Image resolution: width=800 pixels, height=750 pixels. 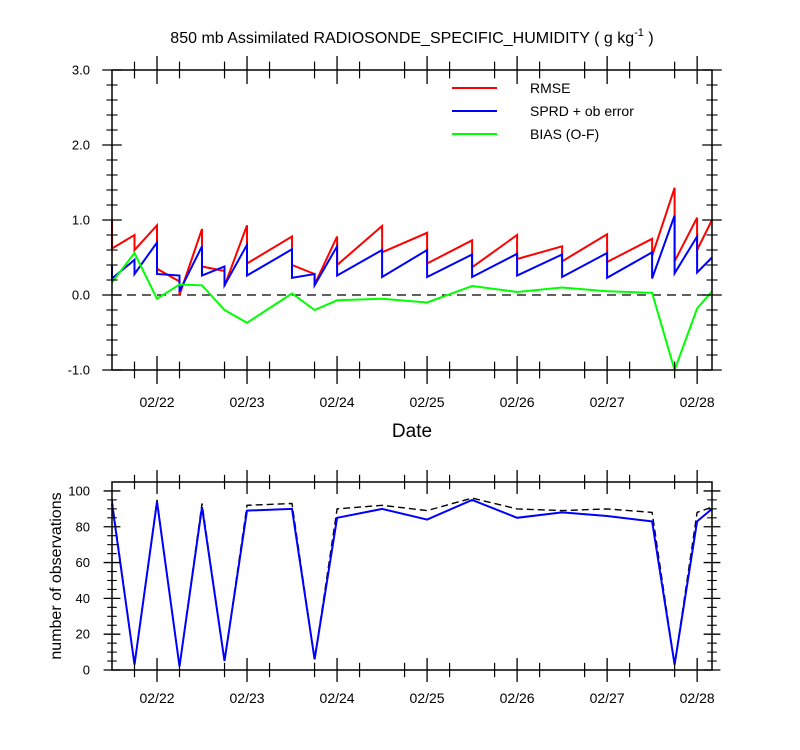 What do you see at coordinates (81, 70) in the screenshot?
I see `top-y-tick-label: 3.0` at bounding box center [81, 70].